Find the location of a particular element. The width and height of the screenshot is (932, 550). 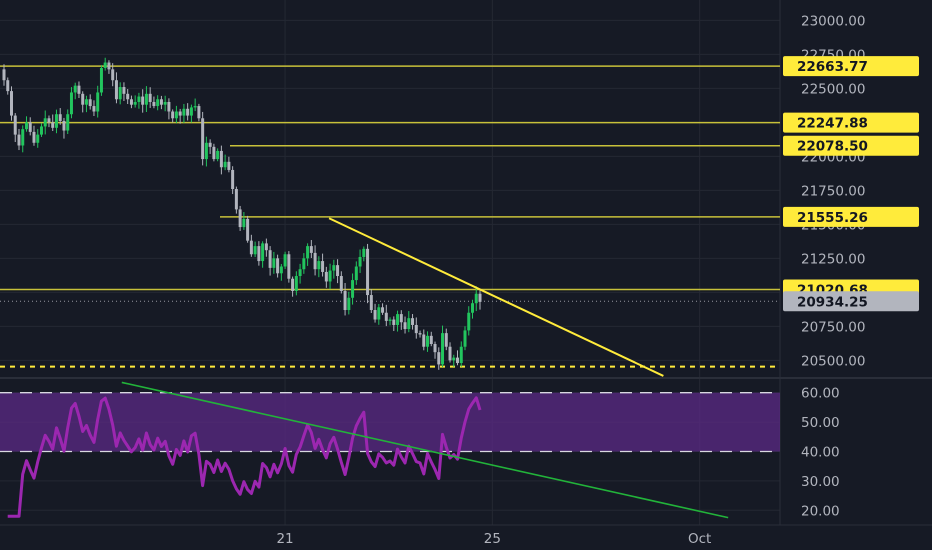

level-tag-label: 21555.26 is located at coordinates (832, 218).